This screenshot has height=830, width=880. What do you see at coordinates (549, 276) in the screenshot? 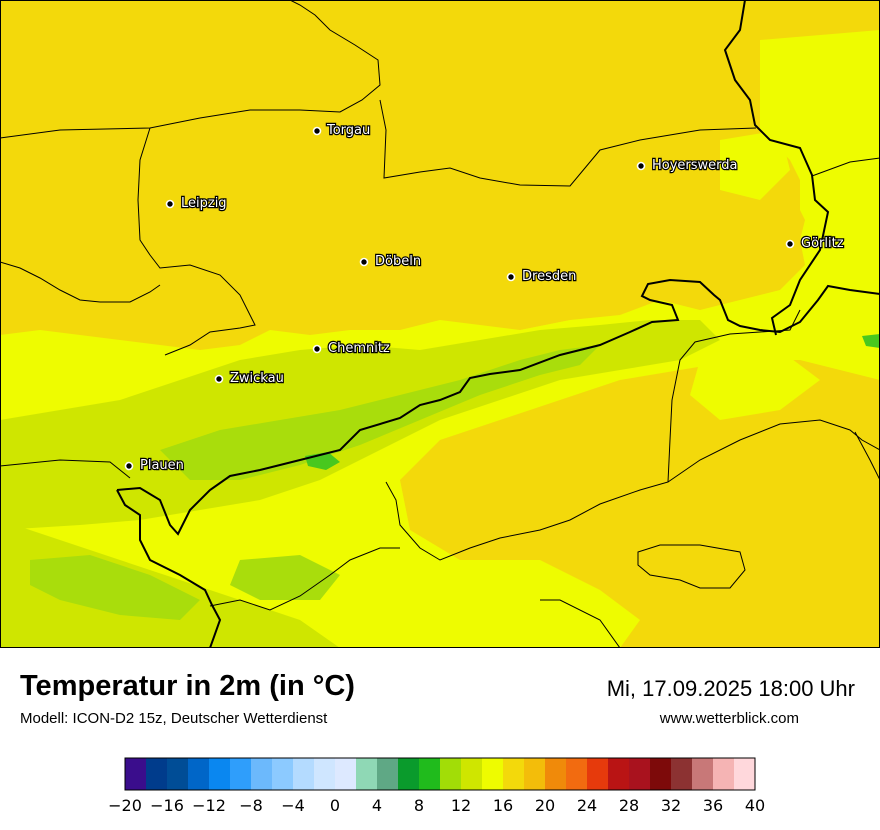
I see `city-label: Dresden` at bounding box center [549, 276].